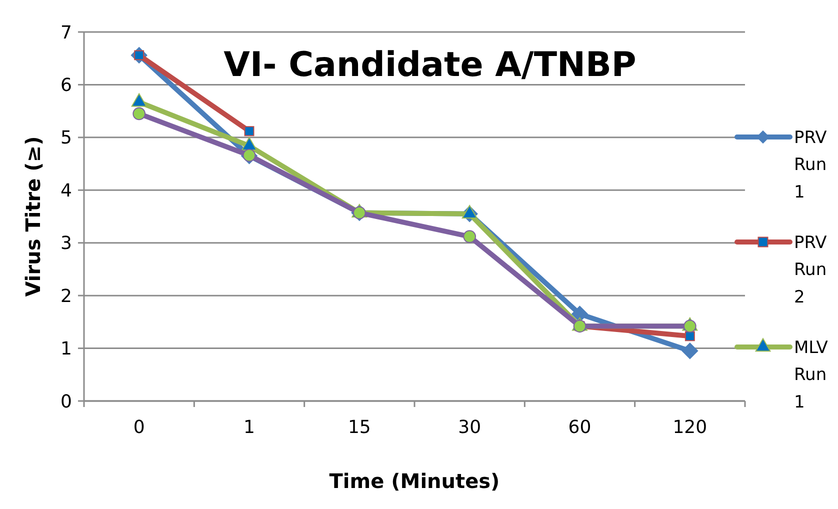 This screenshot has width=838, height=509. I want to click on x-tick-label: 120, so click(690, 427).